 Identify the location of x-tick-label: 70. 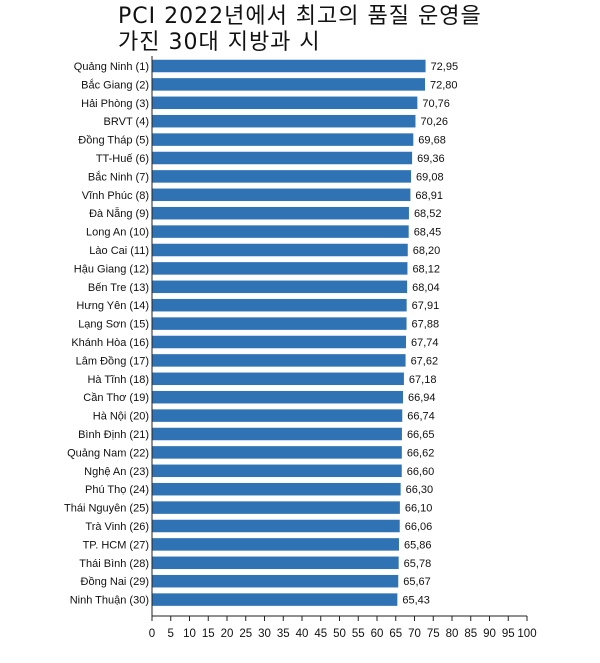
(414, 634).